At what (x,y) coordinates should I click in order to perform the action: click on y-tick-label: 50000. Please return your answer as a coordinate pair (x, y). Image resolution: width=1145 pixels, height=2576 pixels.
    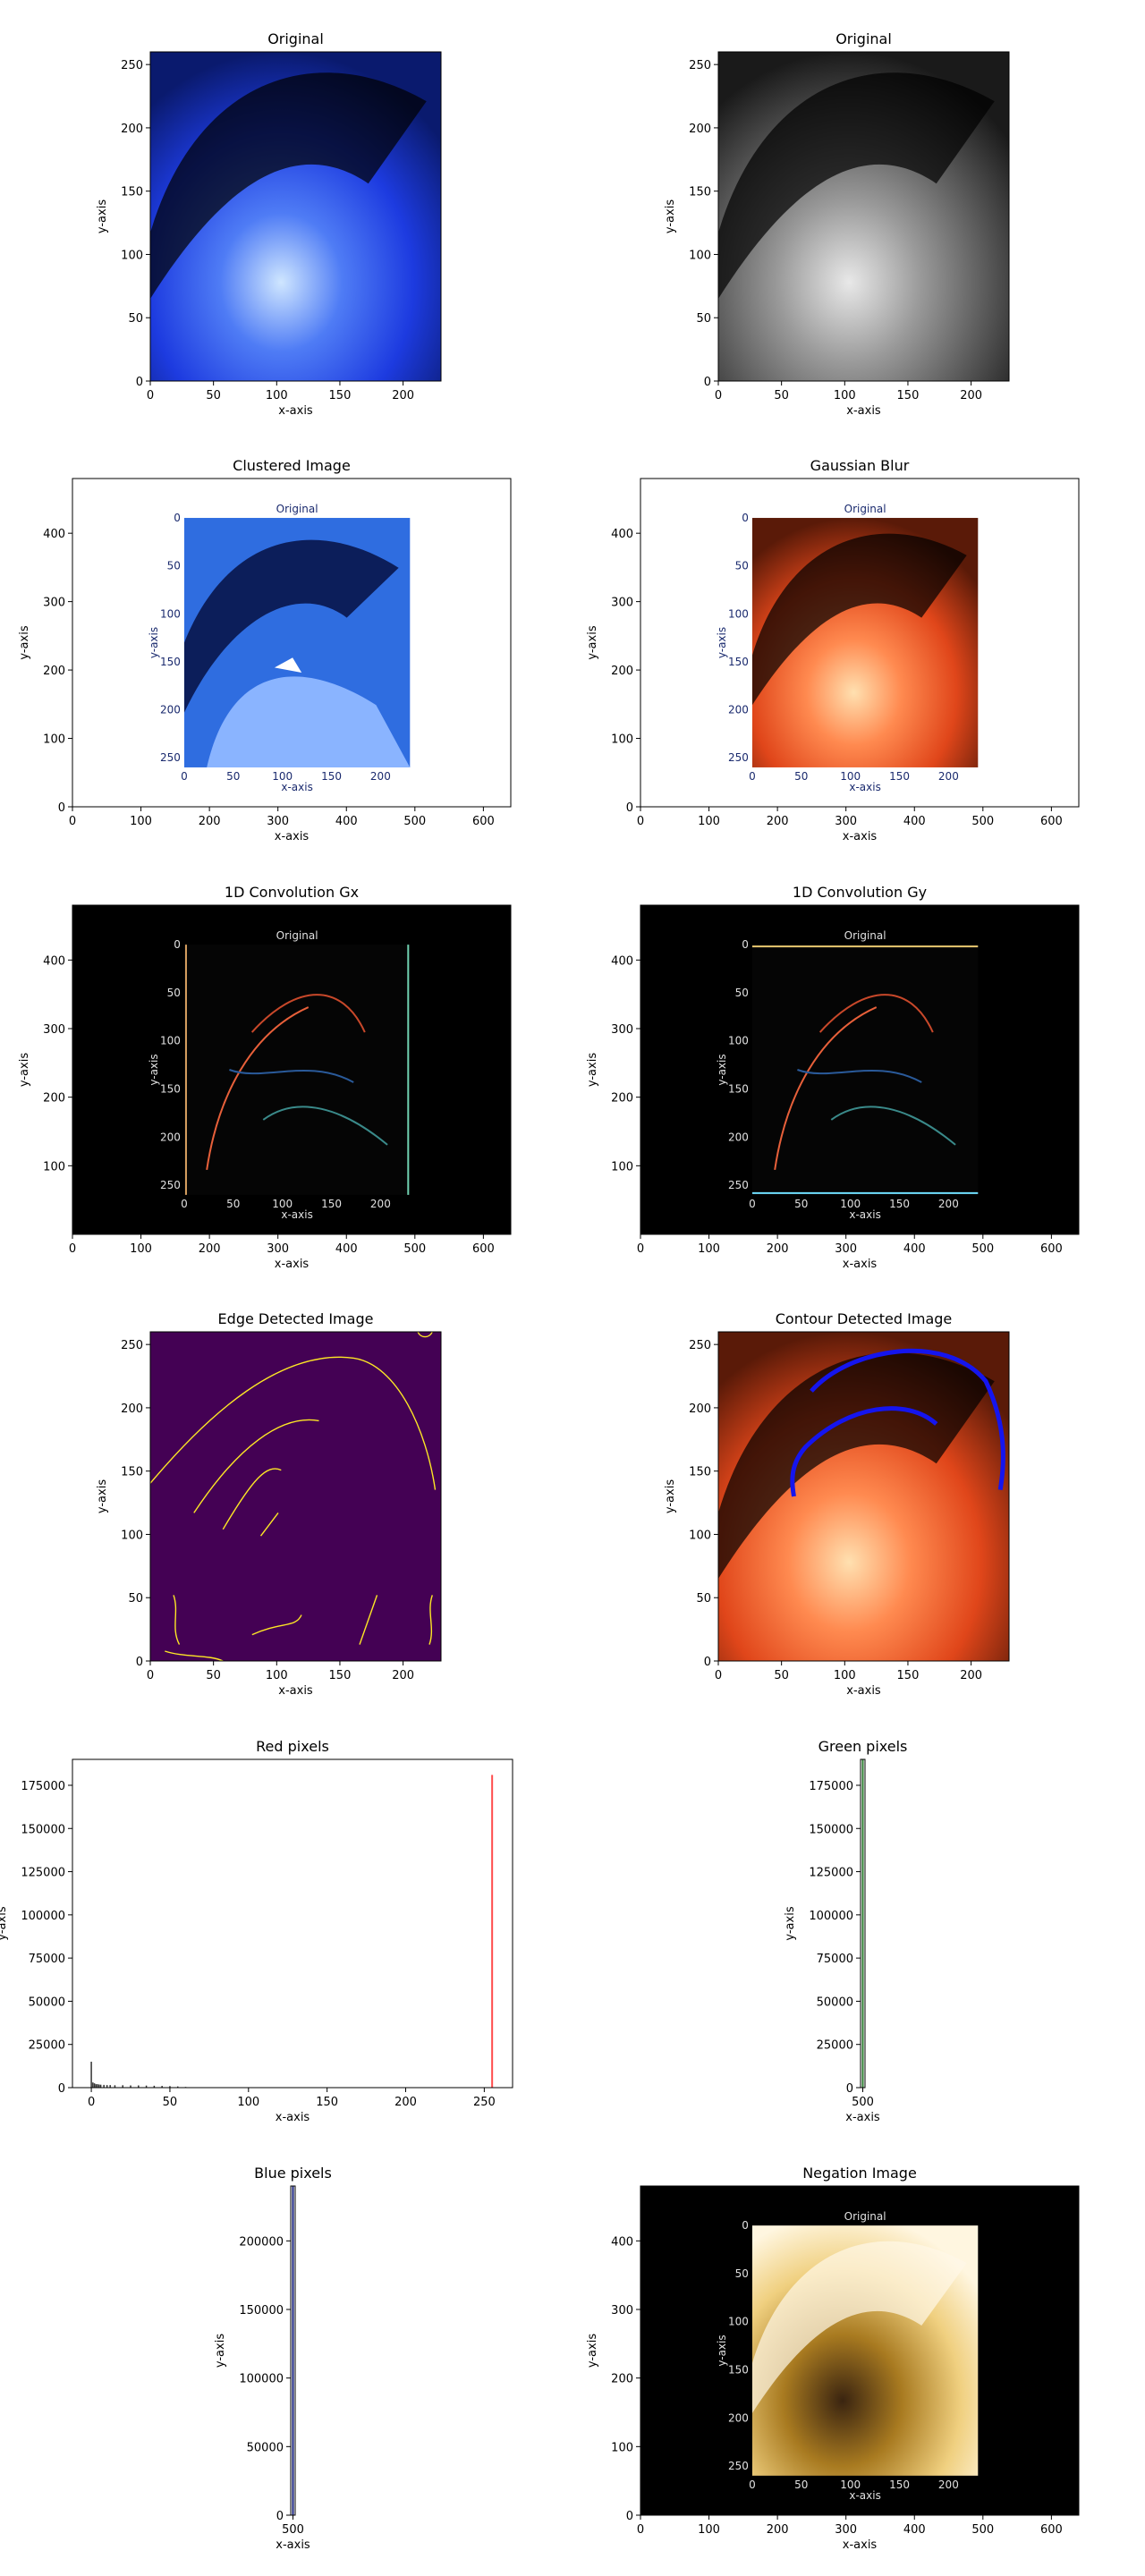
    Looking at the image, I should click on (265, 2447).